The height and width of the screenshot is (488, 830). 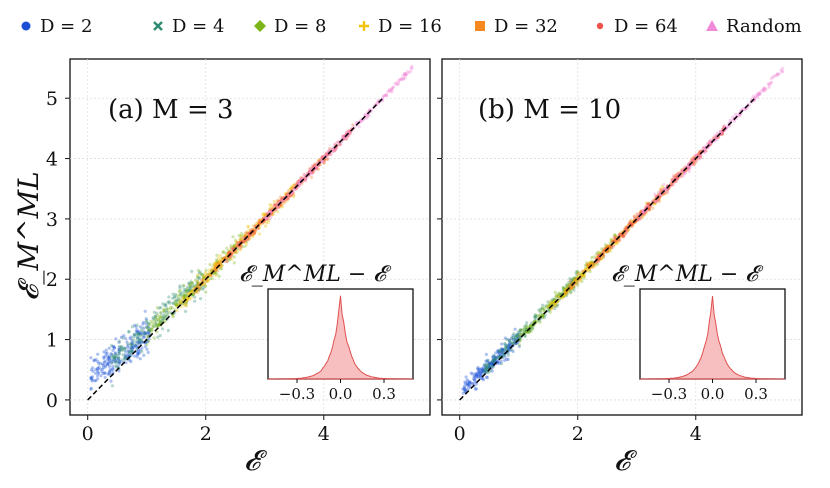 What do you see at coordinates (696, 434) in the screenshot?
I see `x-tick-label: 4` at bounding box center [696, 434].